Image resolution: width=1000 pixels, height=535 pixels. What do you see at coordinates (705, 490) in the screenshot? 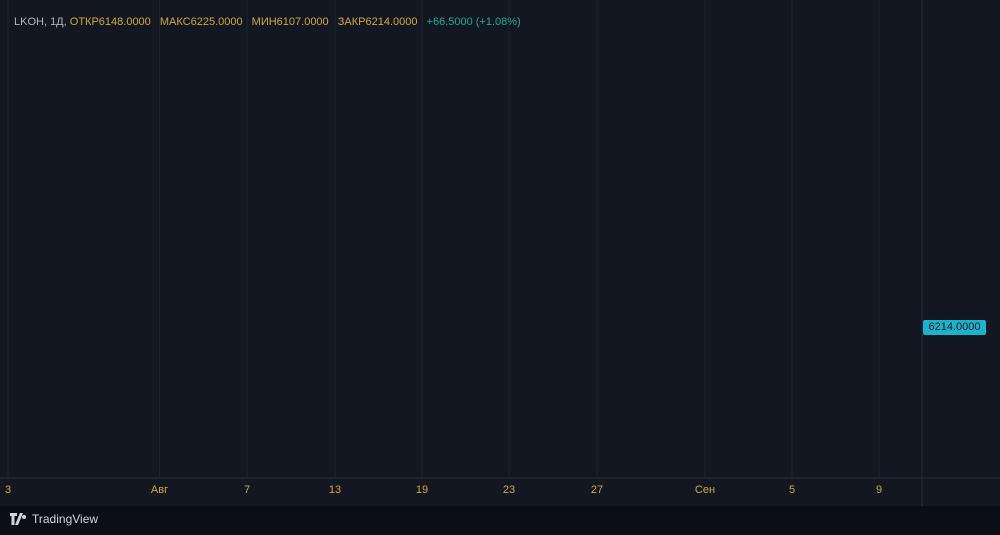
I see `x-tick-label: Сен` at bounding box center [705, 490].